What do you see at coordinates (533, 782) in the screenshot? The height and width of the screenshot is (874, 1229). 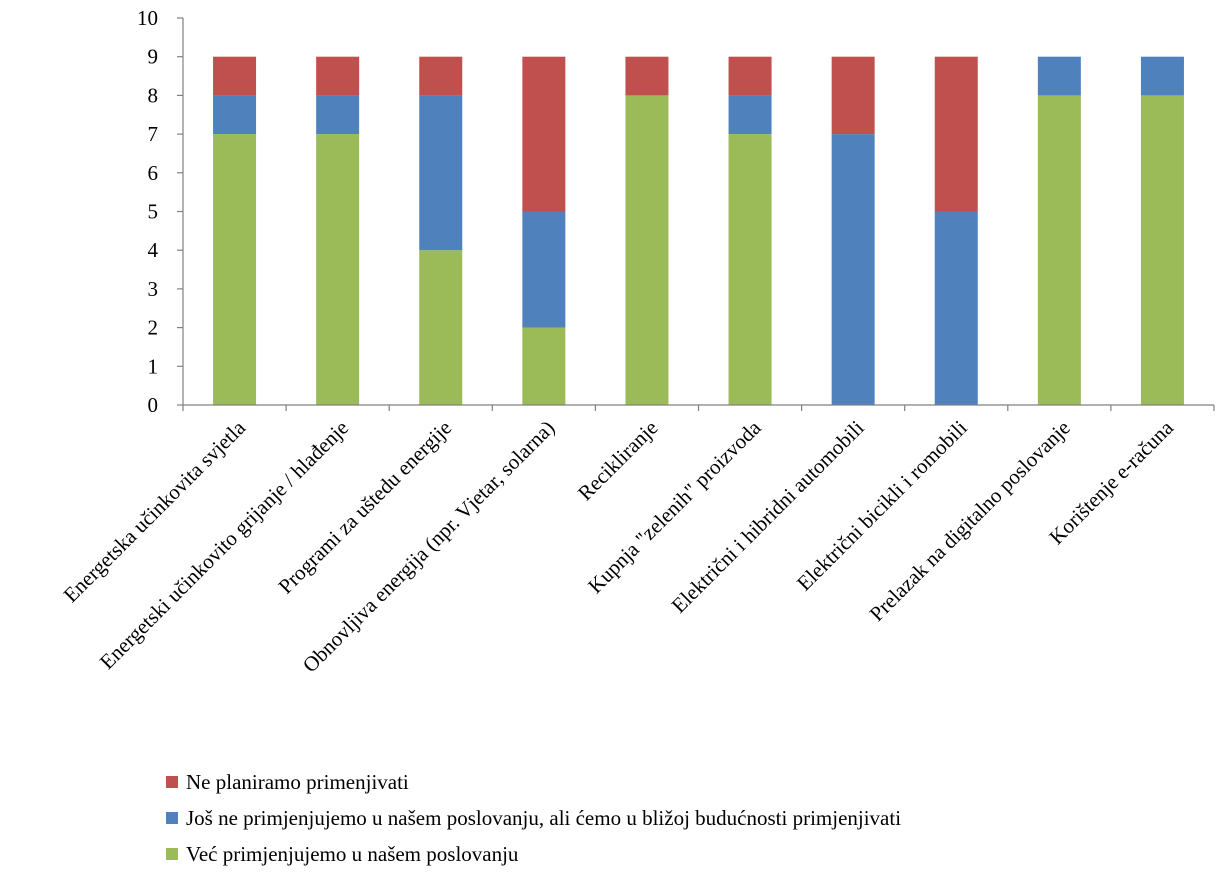 I see `legend-item-series-3: Ne planiramo primenjivati` at bounding box center [533, 782].